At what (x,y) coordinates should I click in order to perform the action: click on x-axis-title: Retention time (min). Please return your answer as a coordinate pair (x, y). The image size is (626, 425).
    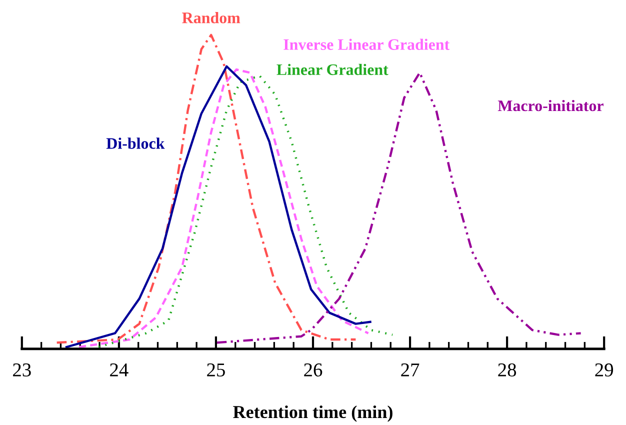
    Looking at the image, I should click on (312, 413).